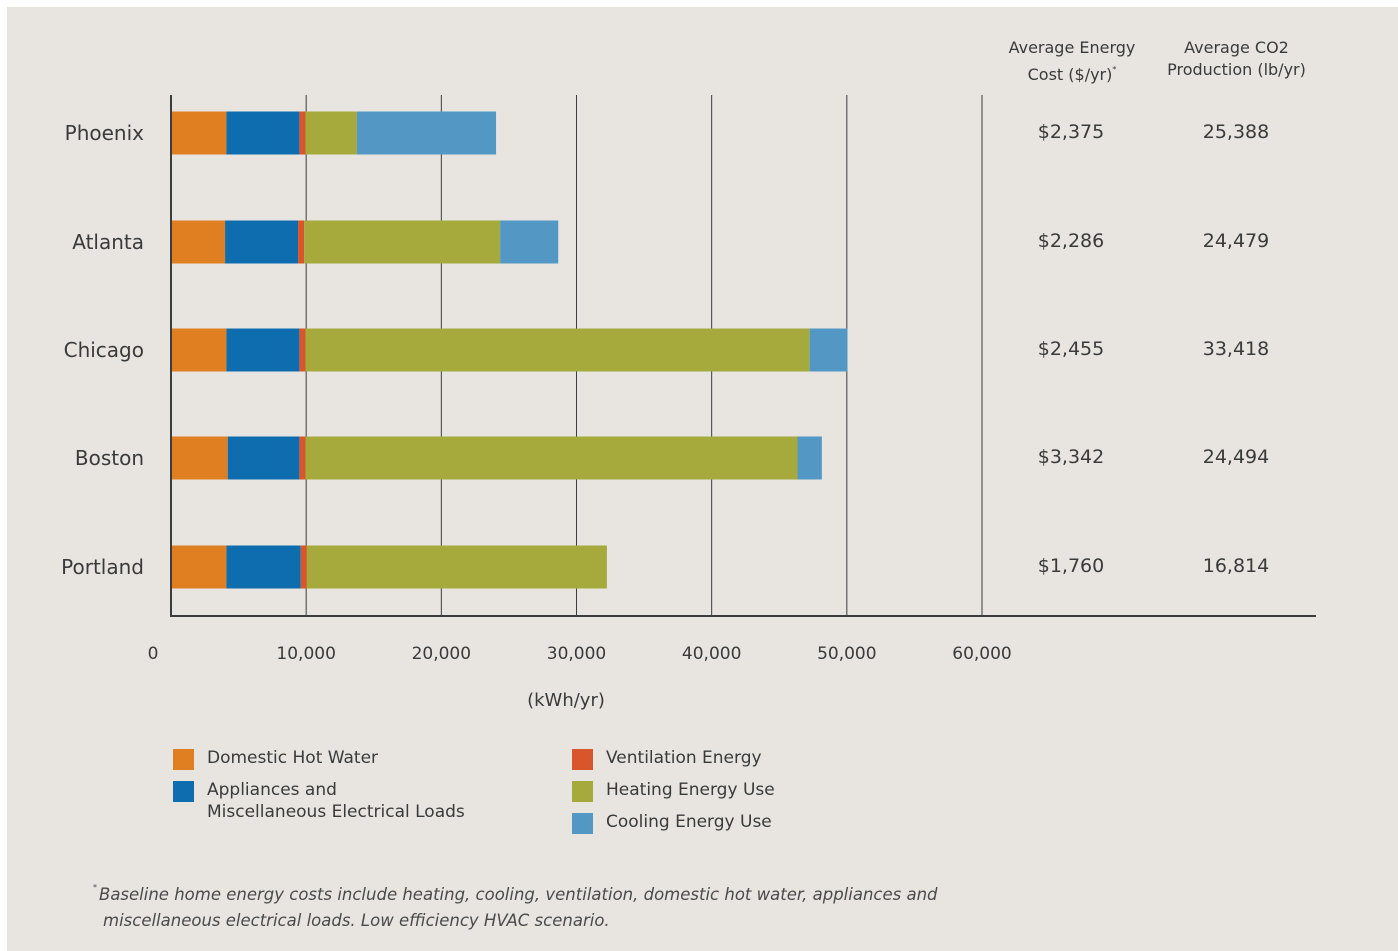 The width and height of the screenshot is (1398, 951). Describe the element at coordinates (1071, 566) in the screenshot. I see `energy-cost-value: $1,760` at that location.